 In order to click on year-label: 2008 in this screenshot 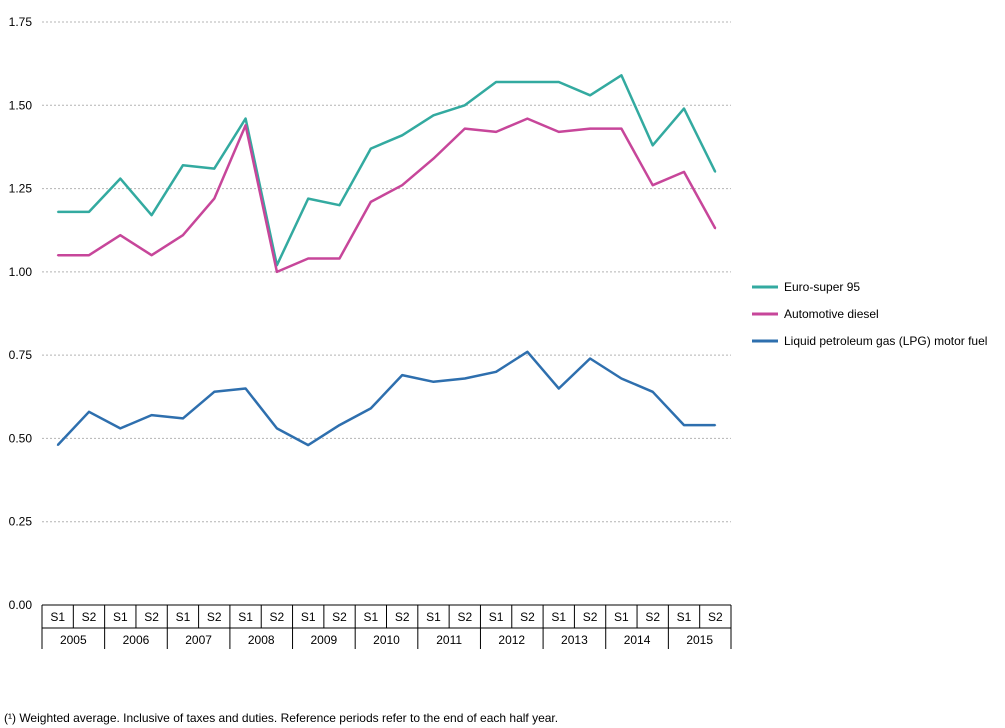, I will do `click(261, 640)`.